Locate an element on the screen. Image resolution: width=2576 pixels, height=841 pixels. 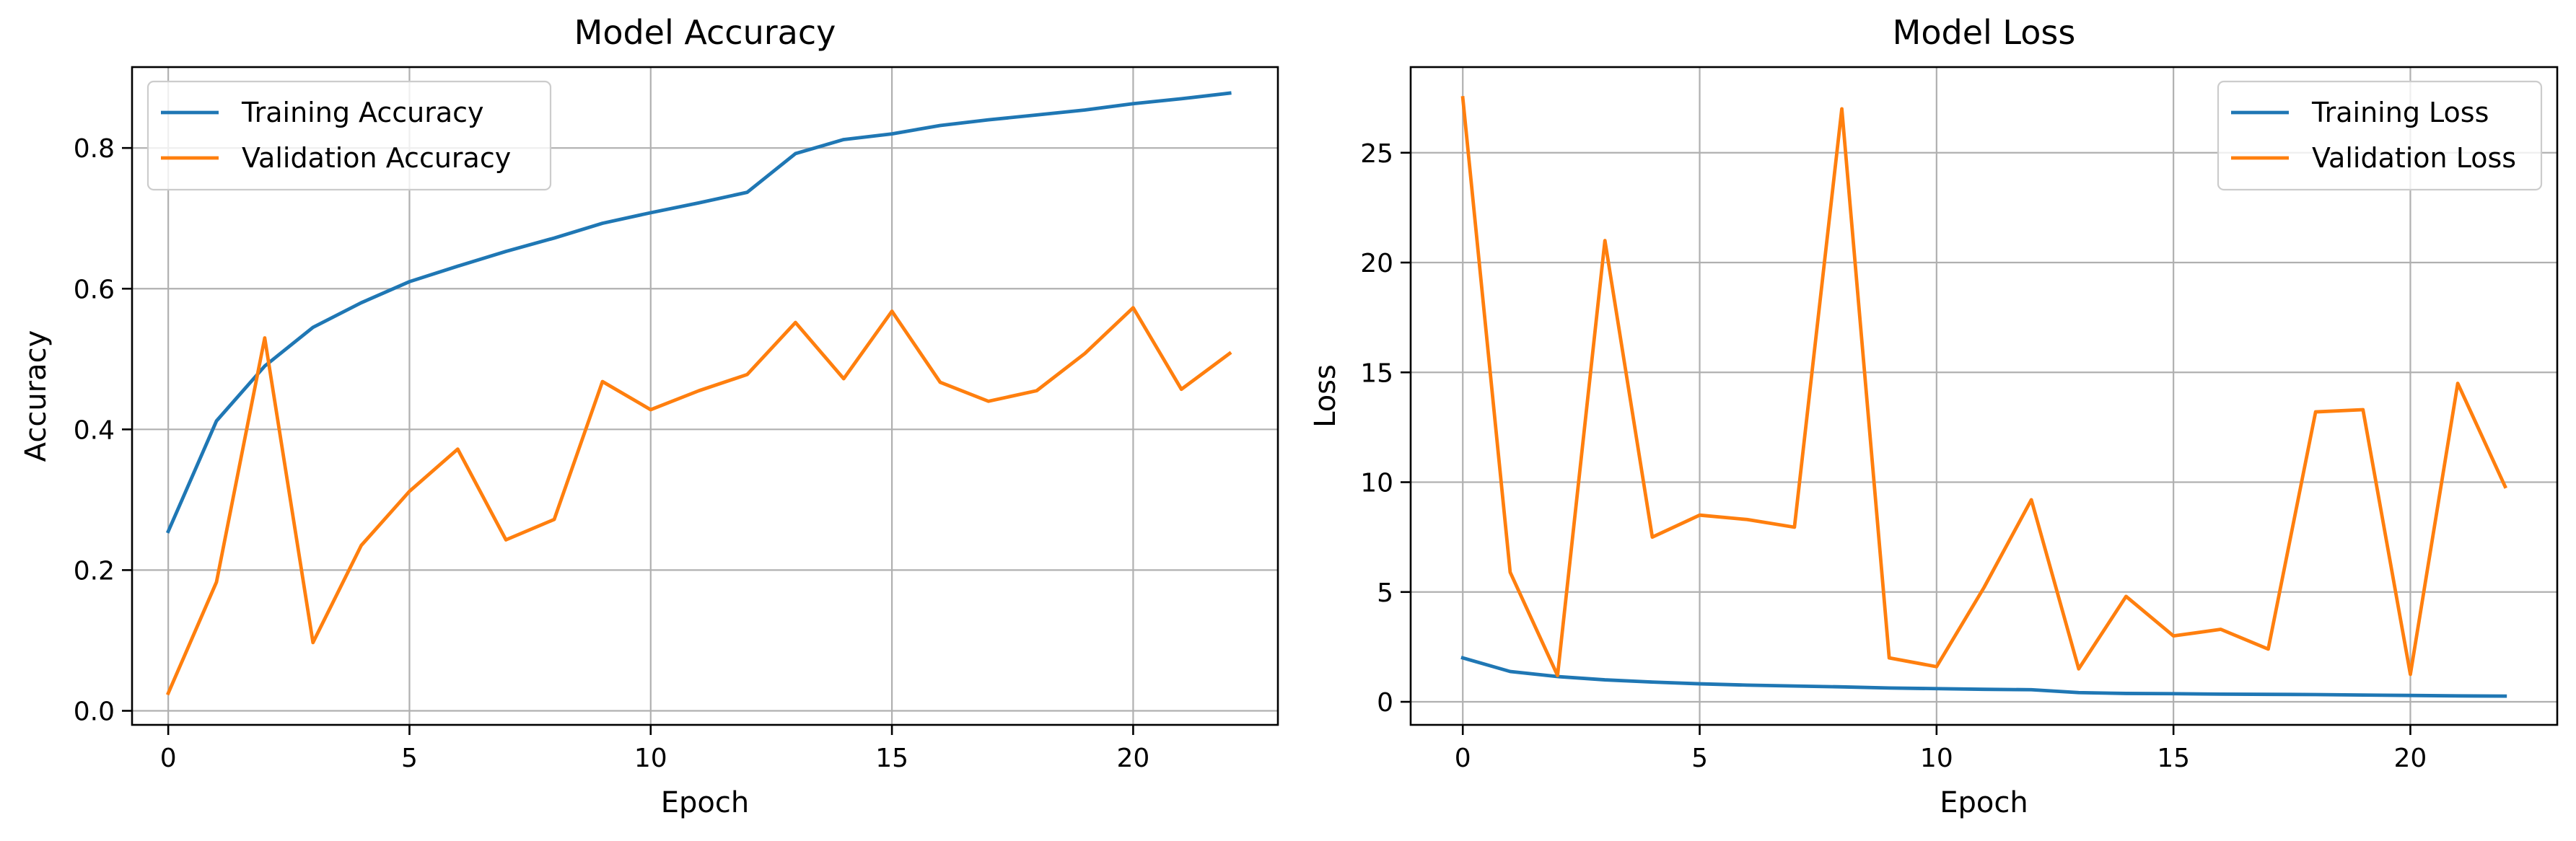
loss-chart-title: Model Loss is located at coordinates (1984, 32).